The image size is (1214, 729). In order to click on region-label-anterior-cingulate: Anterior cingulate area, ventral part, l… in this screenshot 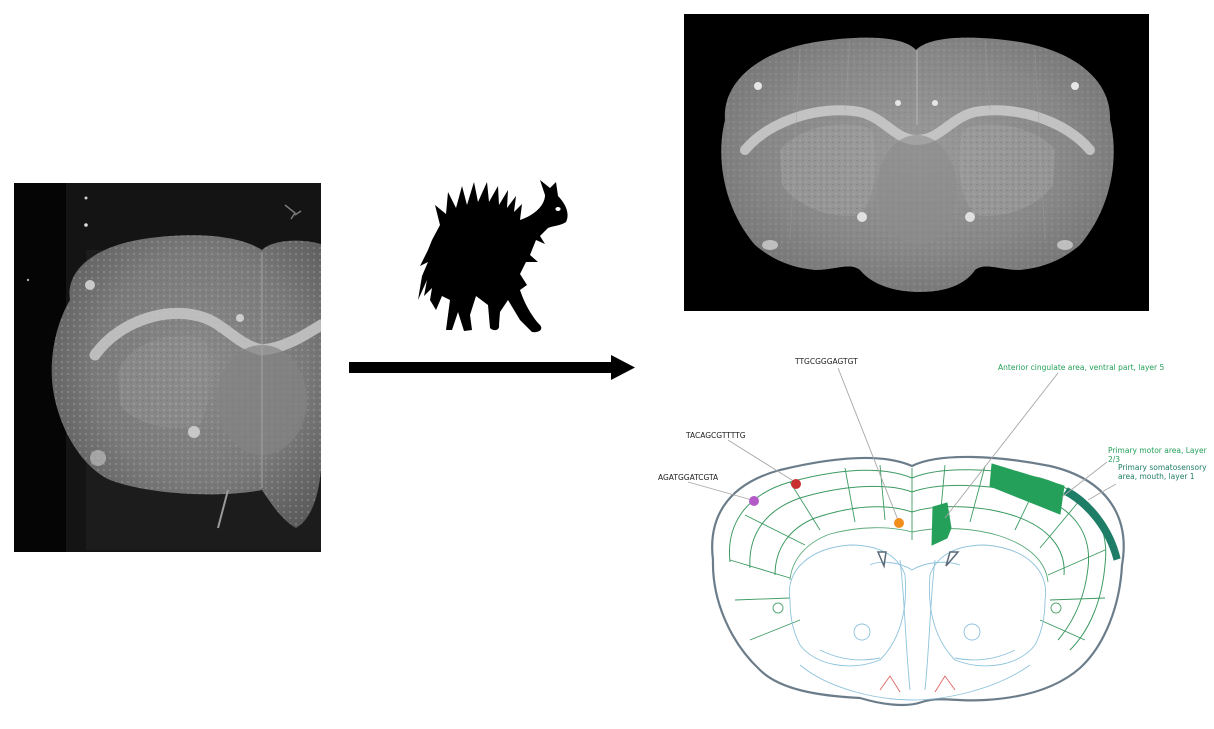, I will do `click(1081, 367)`.